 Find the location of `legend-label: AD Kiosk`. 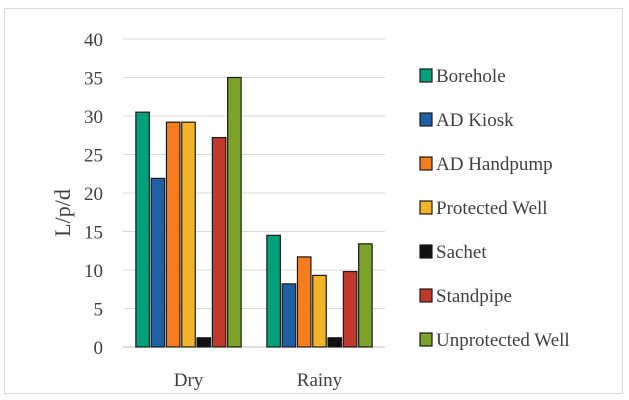

legend-label: AD Kiosk is located at coordinates (475, 120).